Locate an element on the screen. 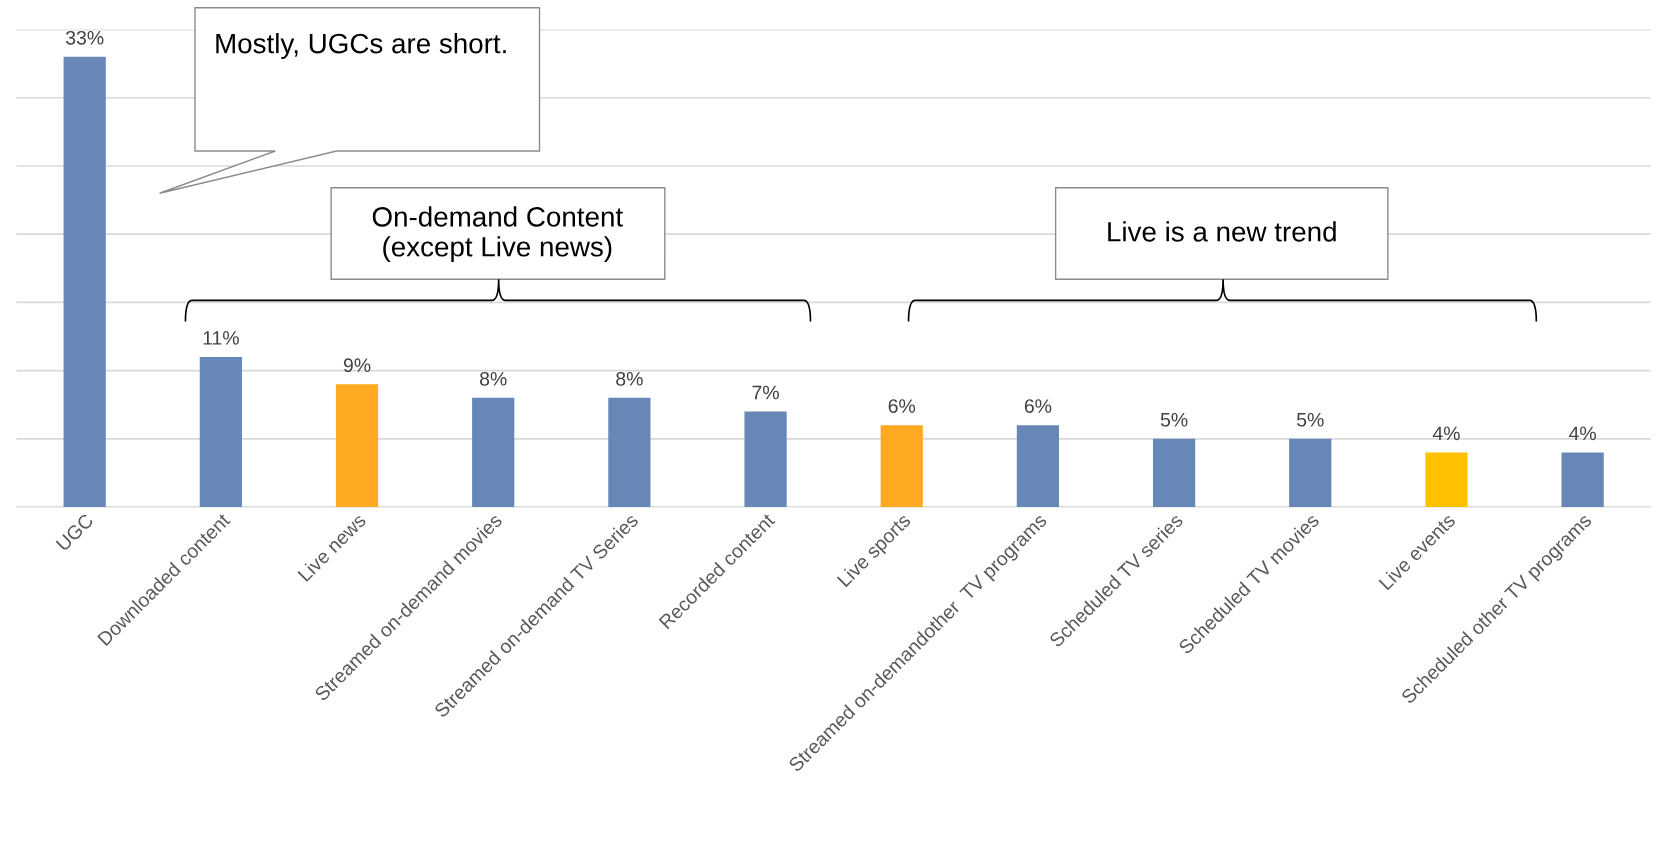  data-label: 7% is located at coordinates (765, 392).